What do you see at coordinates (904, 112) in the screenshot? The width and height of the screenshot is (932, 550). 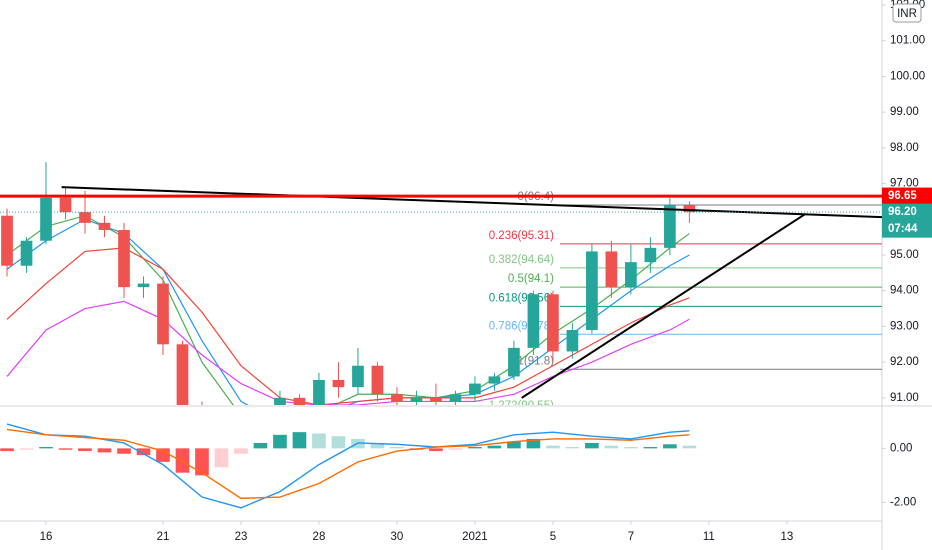 I see `y-tick-label: 99.00` at bounding box center [904, 112].